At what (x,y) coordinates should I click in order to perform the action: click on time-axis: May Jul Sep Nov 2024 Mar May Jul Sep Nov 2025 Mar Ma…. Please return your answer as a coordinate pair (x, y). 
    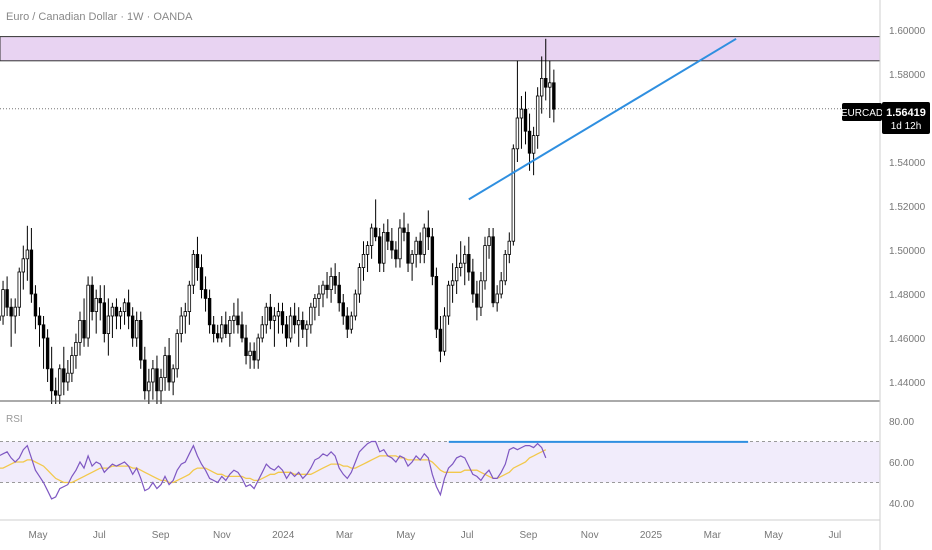
    Looking at the image, I should click on (435, 535).